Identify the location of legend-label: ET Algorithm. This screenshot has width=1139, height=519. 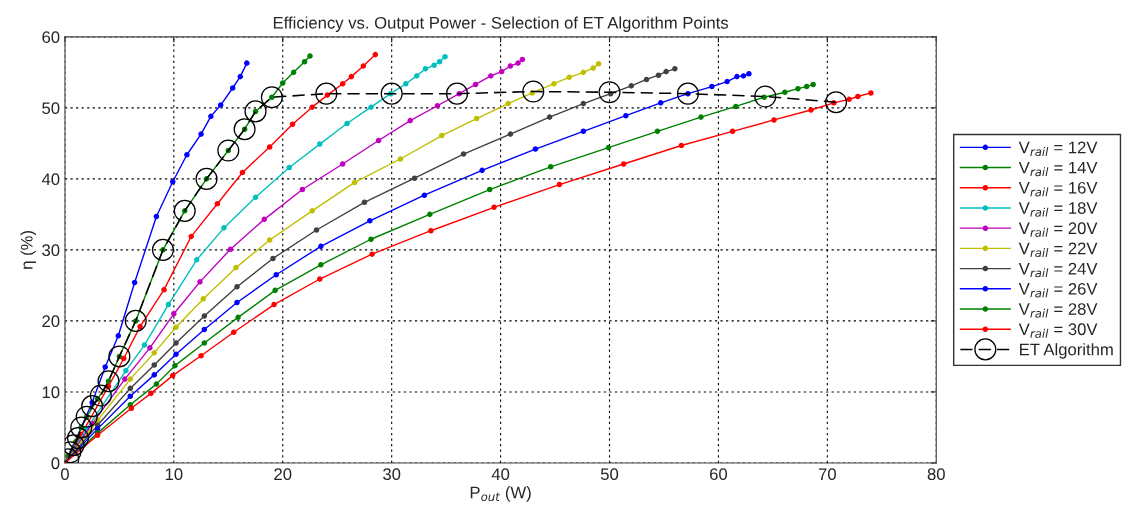
(1066, 351).